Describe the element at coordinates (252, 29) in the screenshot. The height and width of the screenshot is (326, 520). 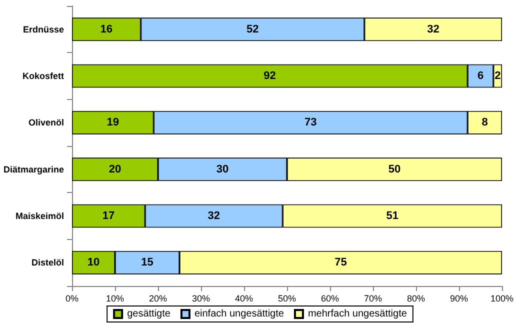
I see `data-label: 52` at that location.